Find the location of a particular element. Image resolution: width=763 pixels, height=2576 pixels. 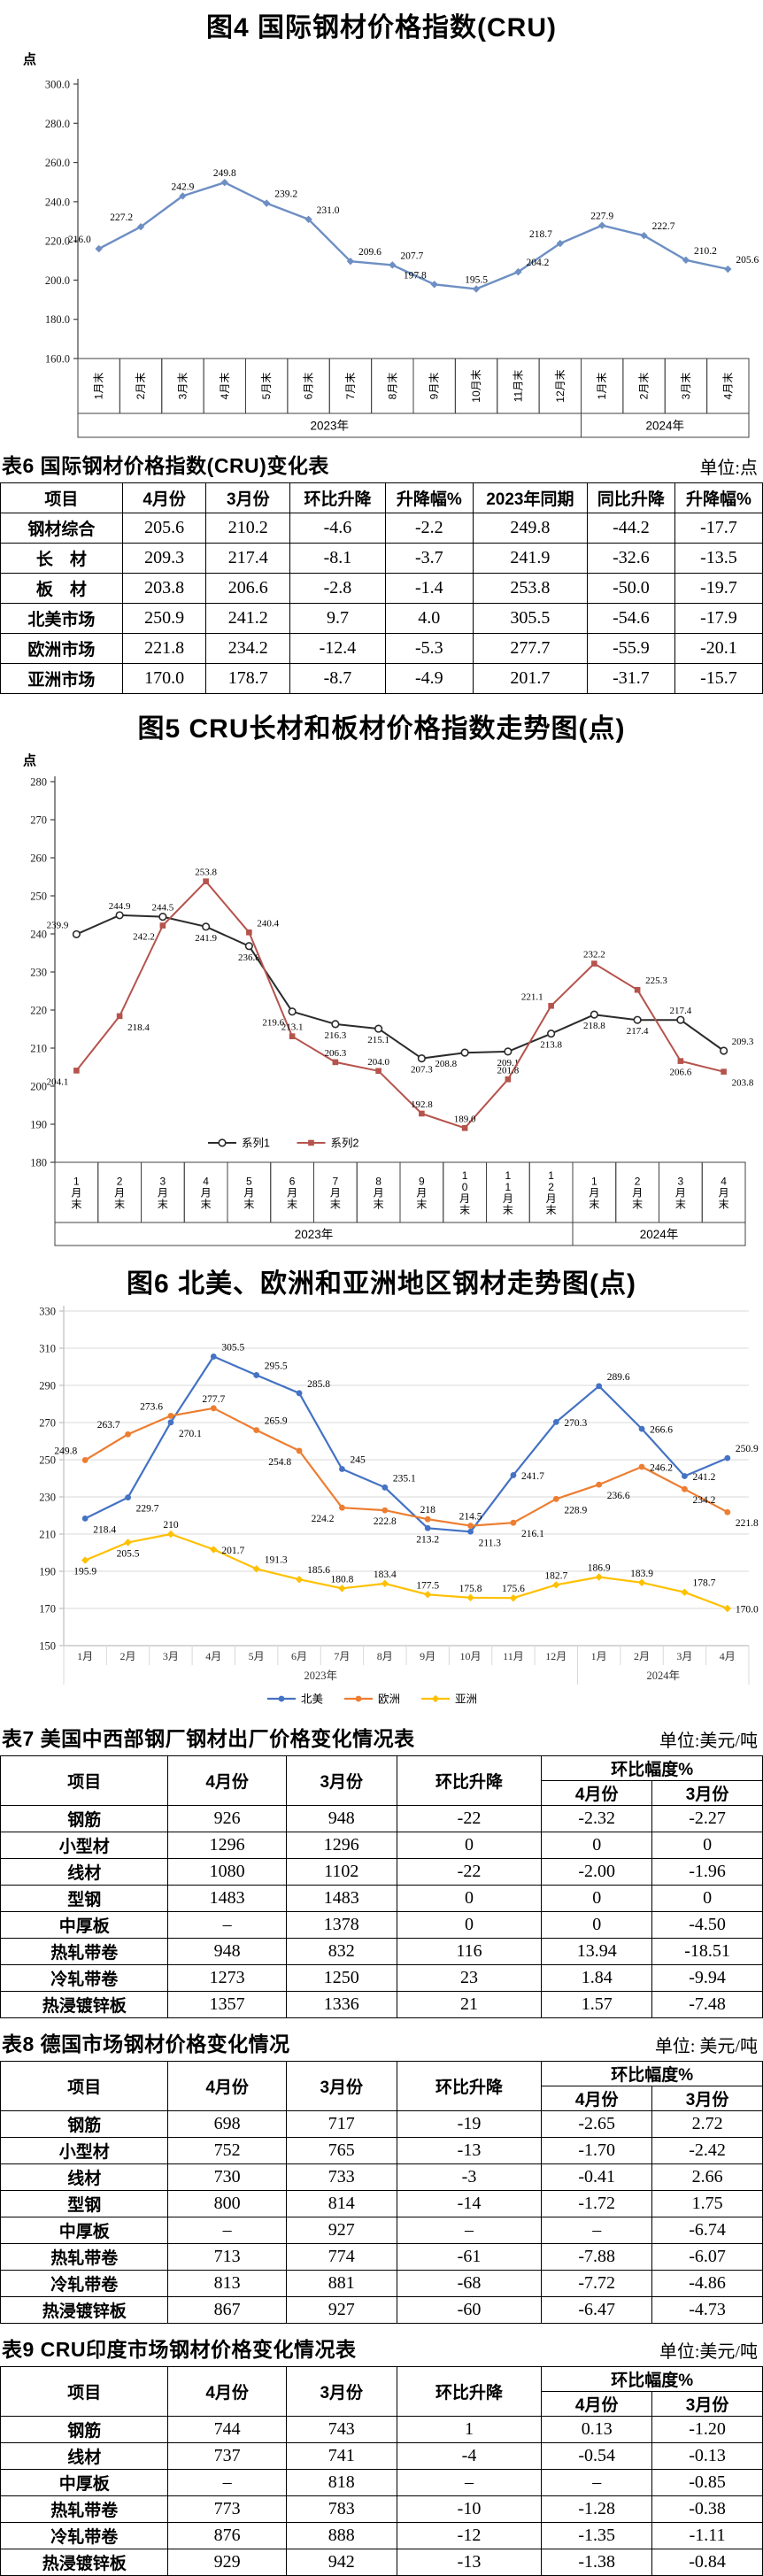

row-label: 小型材 is located at coordinates (84, 2150).